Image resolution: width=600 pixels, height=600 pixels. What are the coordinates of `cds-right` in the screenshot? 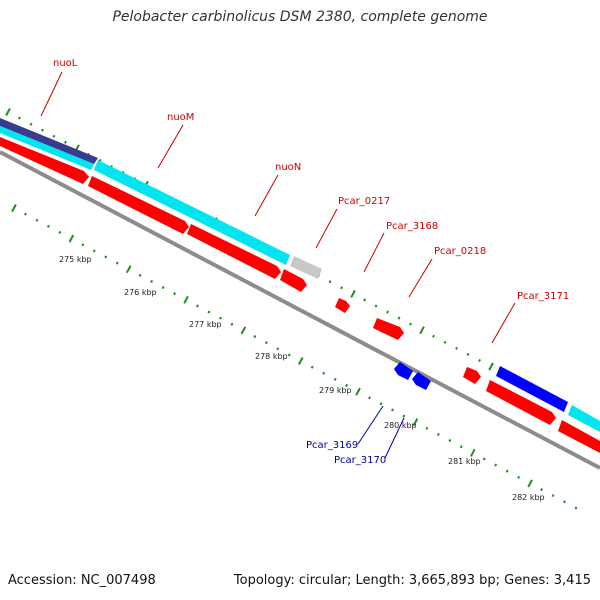 It's located at (579, 436).